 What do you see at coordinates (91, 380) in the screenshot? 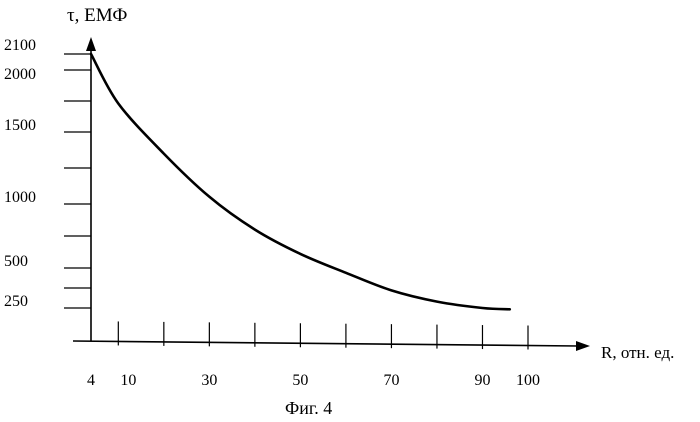
I see `x-tick-label: 4` at bounding box center [91, 380].